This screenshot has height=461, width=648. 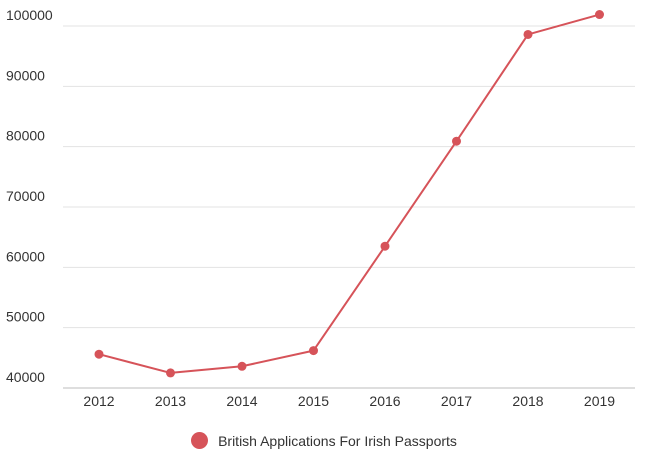 What do you see at coordinates (200, 440) in the screenshot?
I see `legend-marker` at bounding box center [200, 440].